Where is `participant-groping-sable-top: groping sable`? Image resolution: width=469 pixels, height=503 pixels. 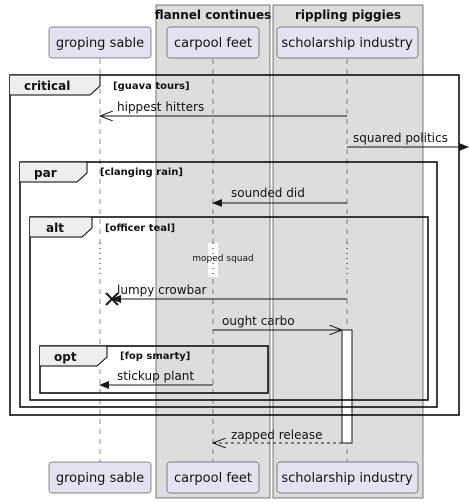 participant-groping-sable-top: groping sable is located at coordinates (100, 42).